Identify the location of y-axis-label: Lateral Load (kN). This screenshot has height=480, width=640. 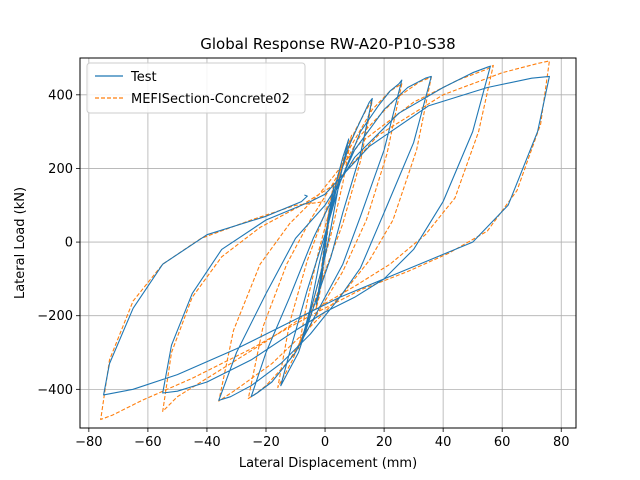
(20, 243).